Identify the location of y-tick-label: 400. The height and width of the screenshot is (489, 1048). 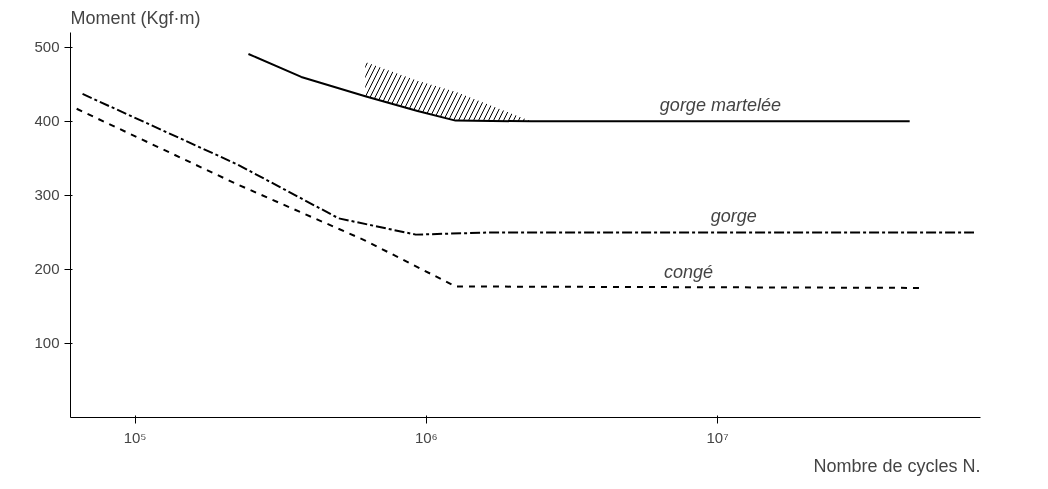
(47, 121).